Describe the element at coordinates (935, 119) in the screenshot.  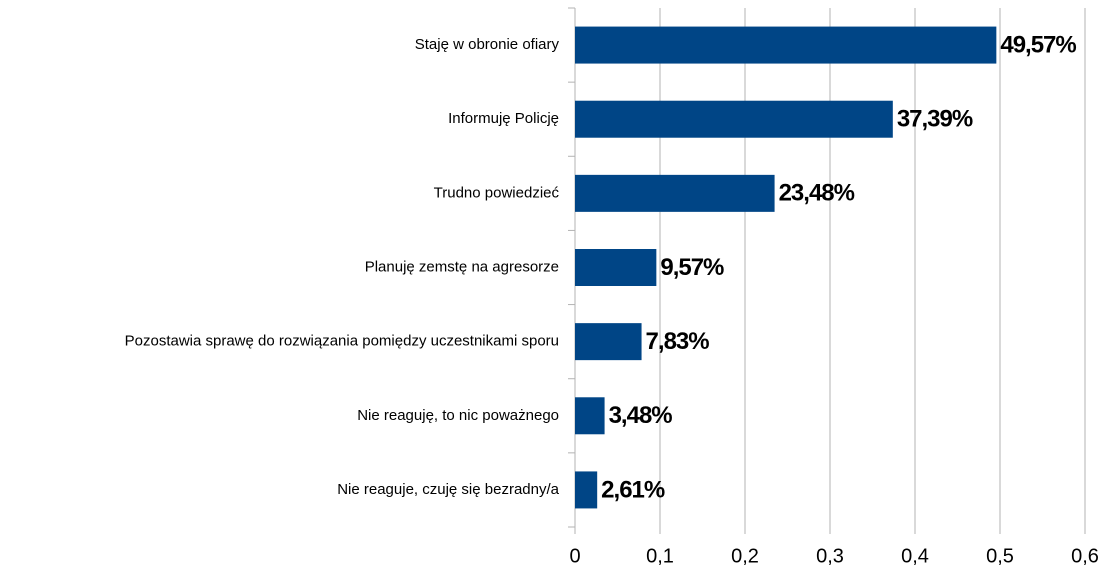
I see `value-label: 37,39%` at that location.